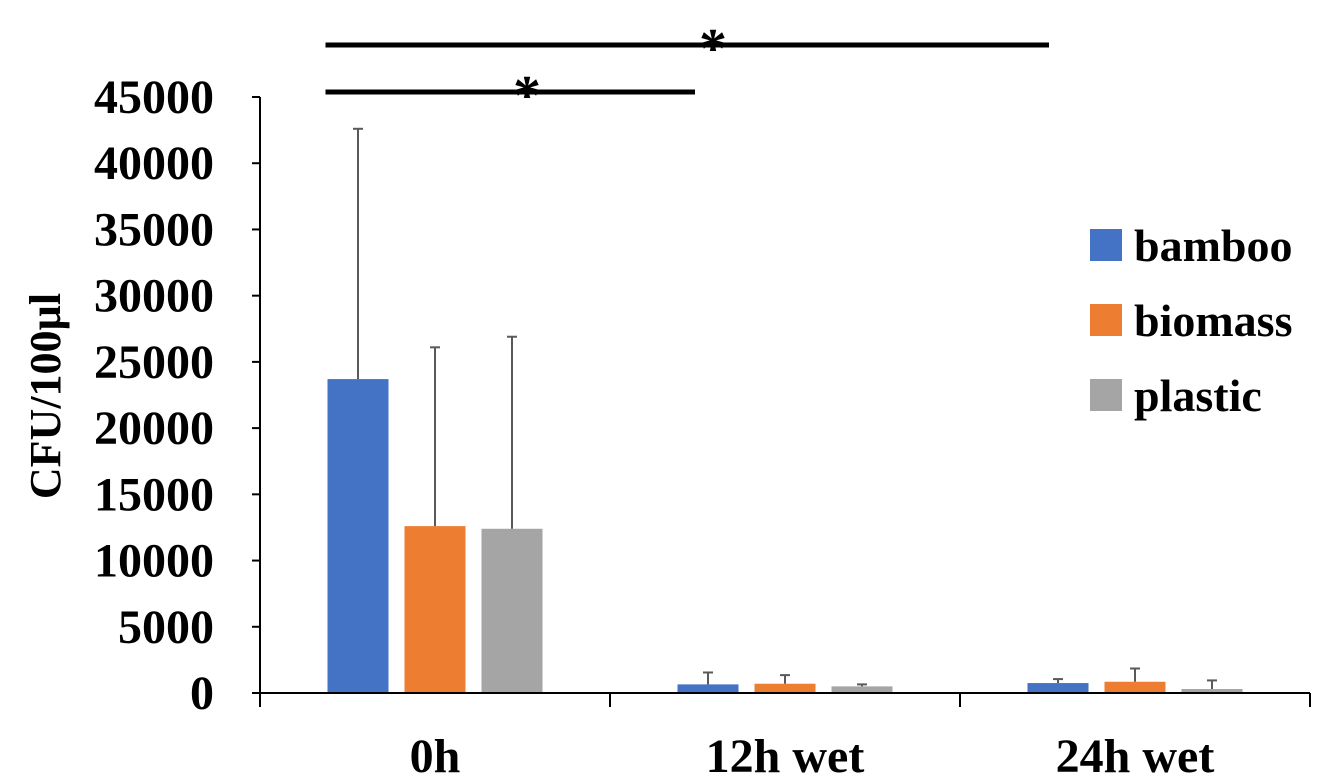 Image resolution: width=1326 pixels, height=783 pixels. I want to click on legend-swatch-plastic, so click(1106, 395).